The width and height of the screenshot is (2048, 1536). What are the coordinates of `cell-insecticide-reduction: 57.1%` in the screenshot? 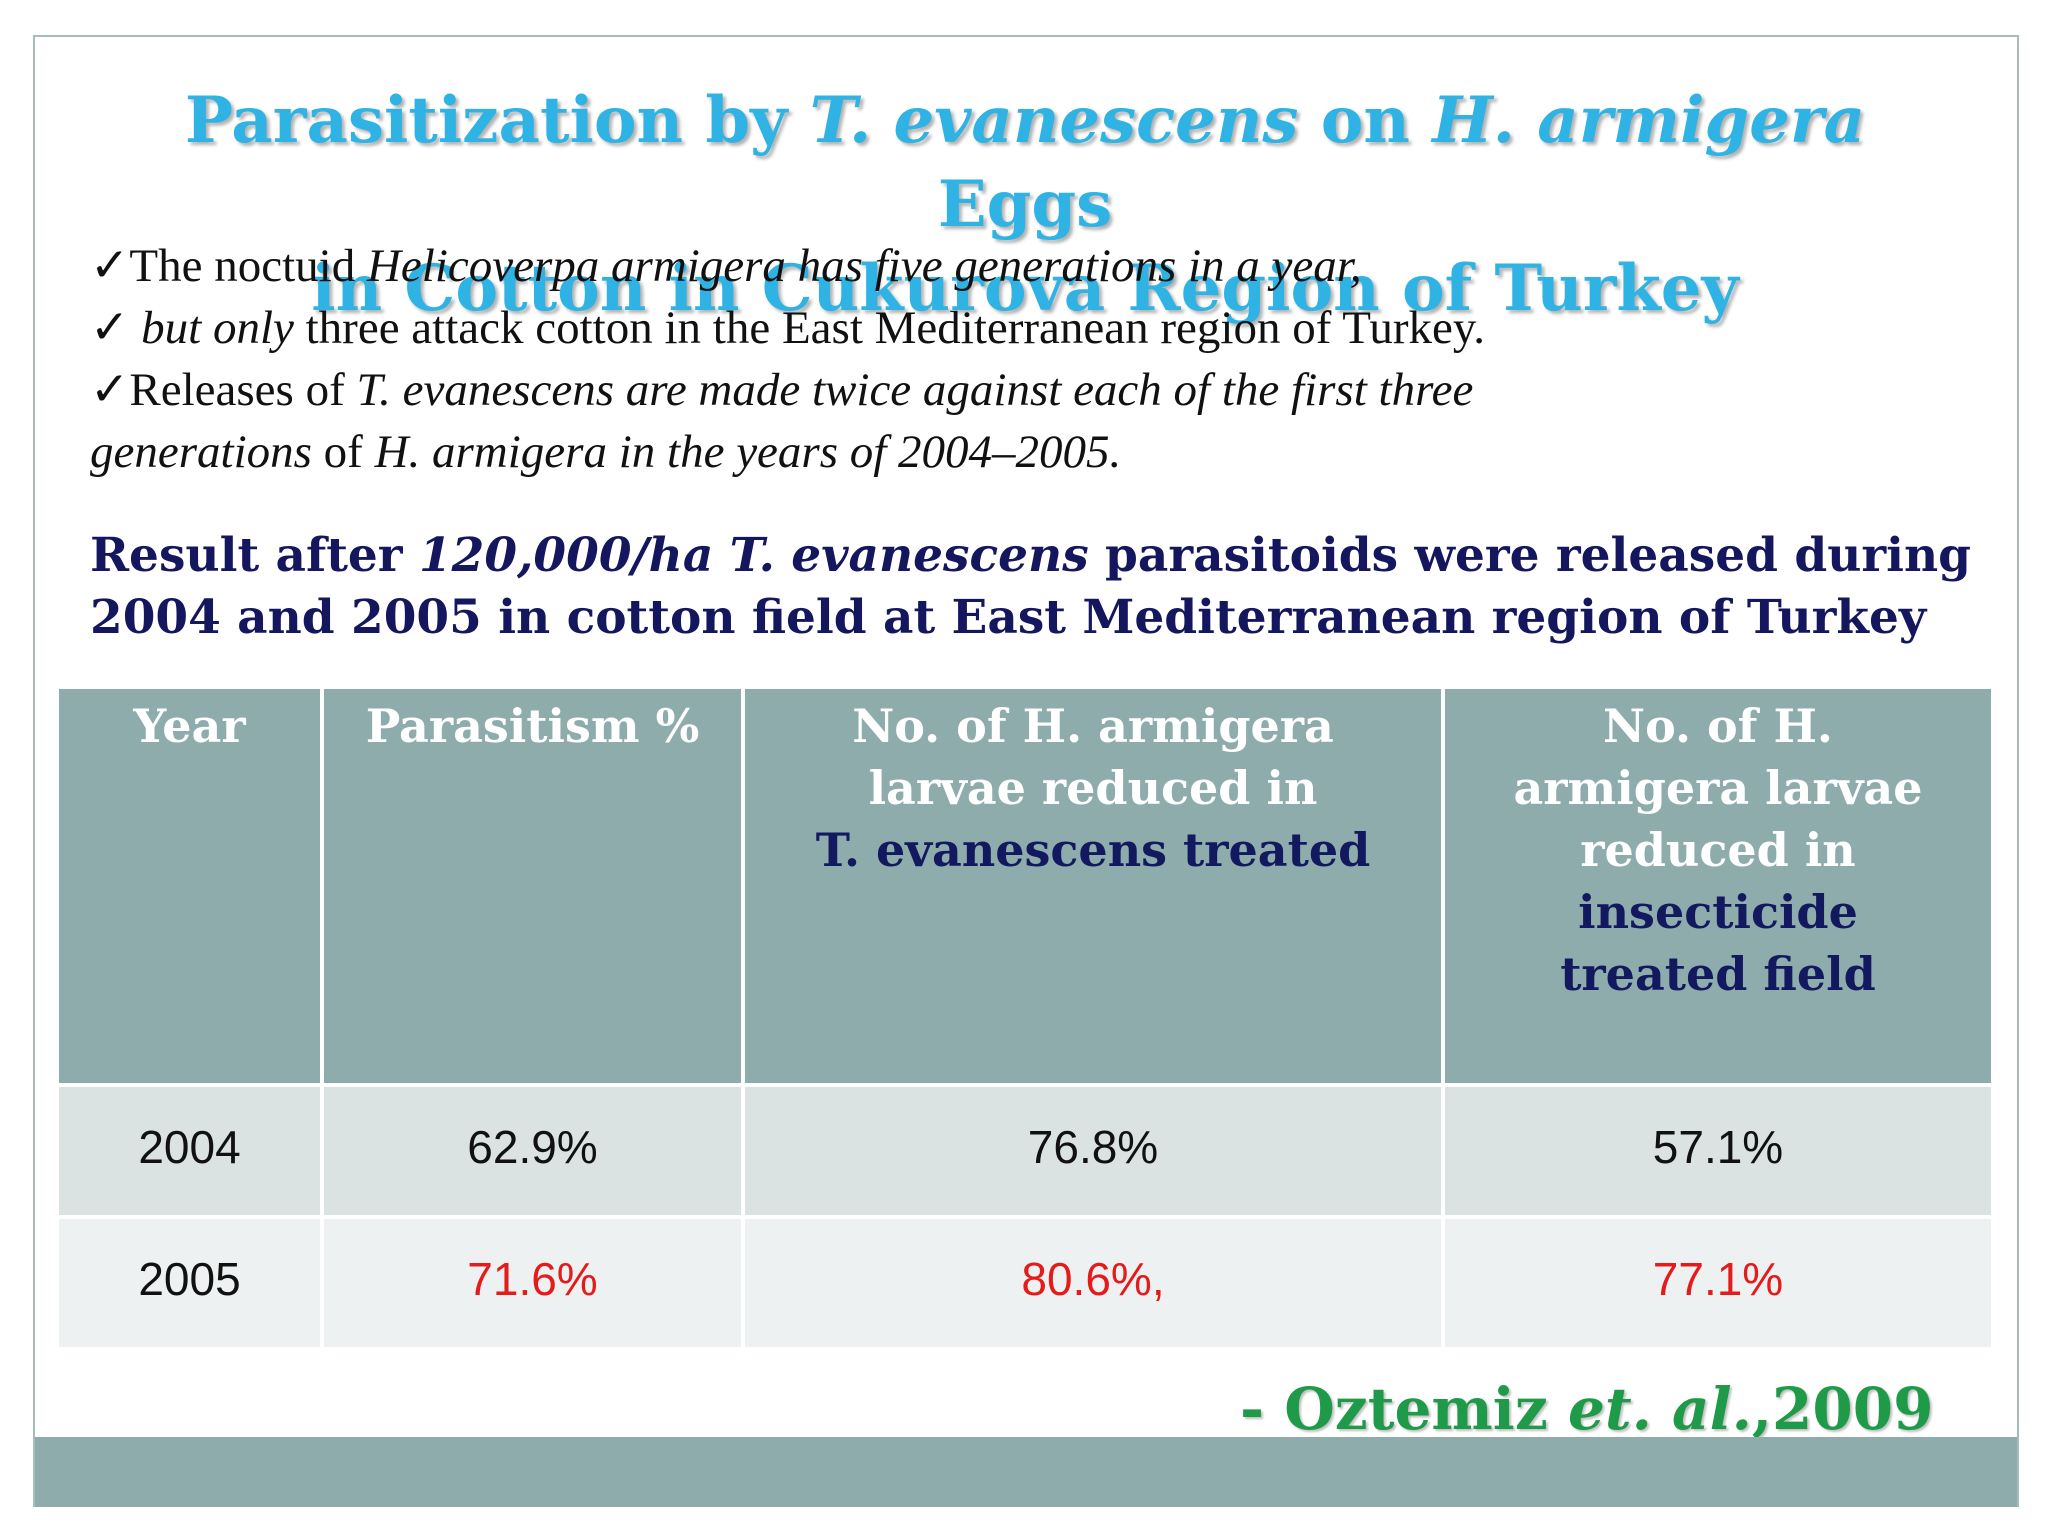 It's located at (1718, 1151).